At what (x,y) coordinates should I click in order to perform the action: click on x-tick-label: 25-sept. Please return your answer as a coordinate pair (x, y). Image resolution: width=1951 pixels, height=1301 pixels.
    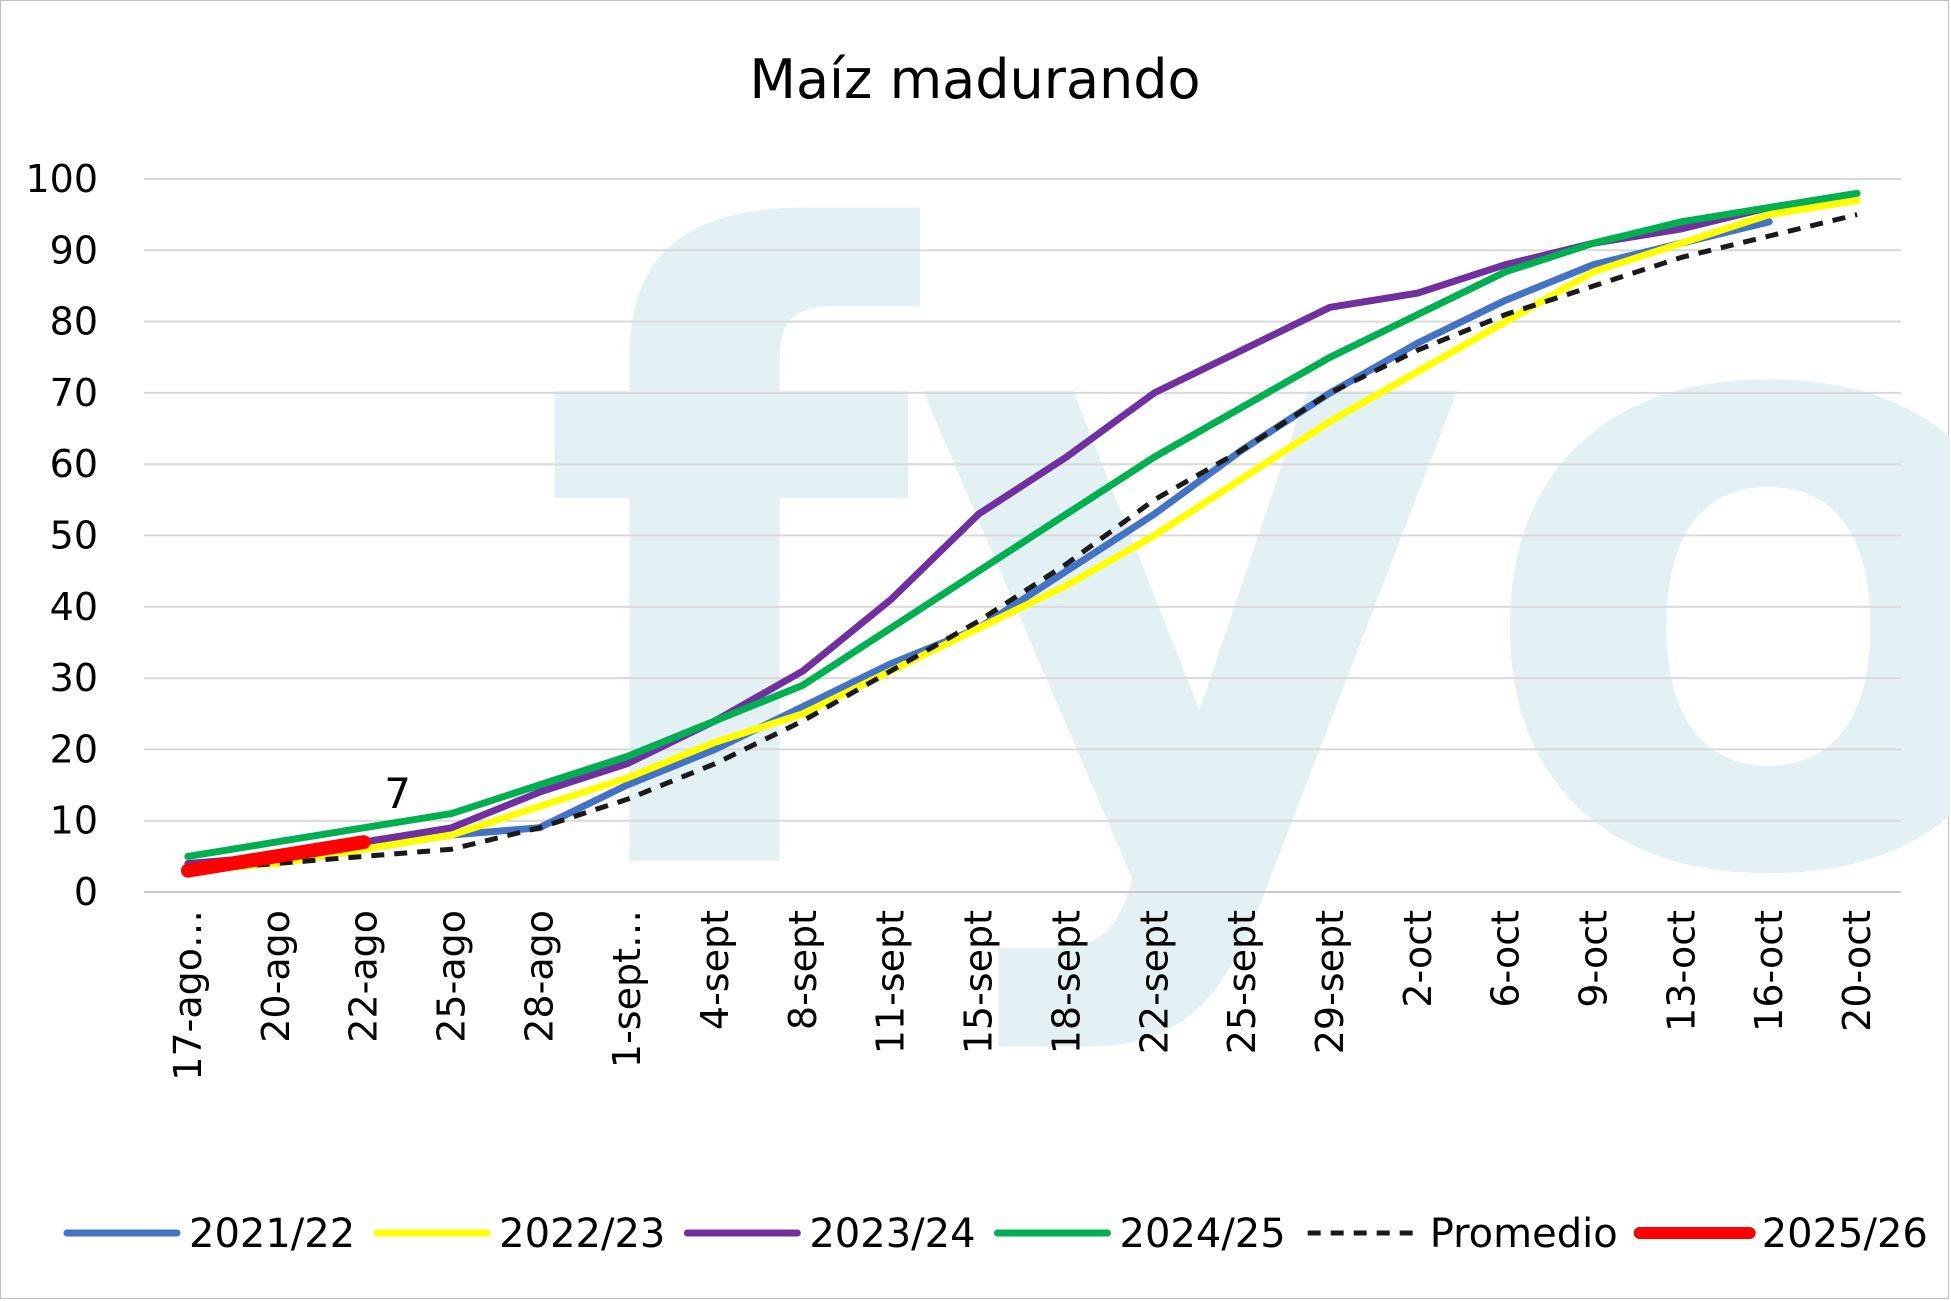
    Looking at the image, I should click on (1242, 982).